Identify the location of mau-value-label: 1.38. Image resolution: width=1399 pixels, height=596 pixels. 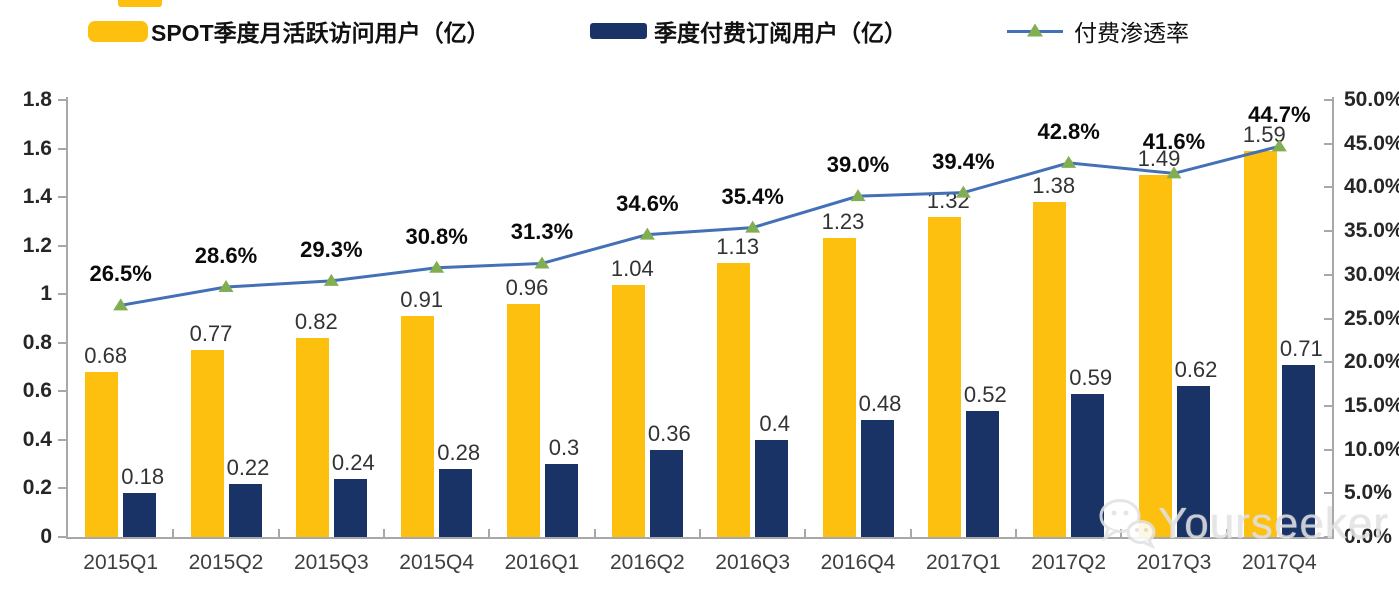
(1054, 185).